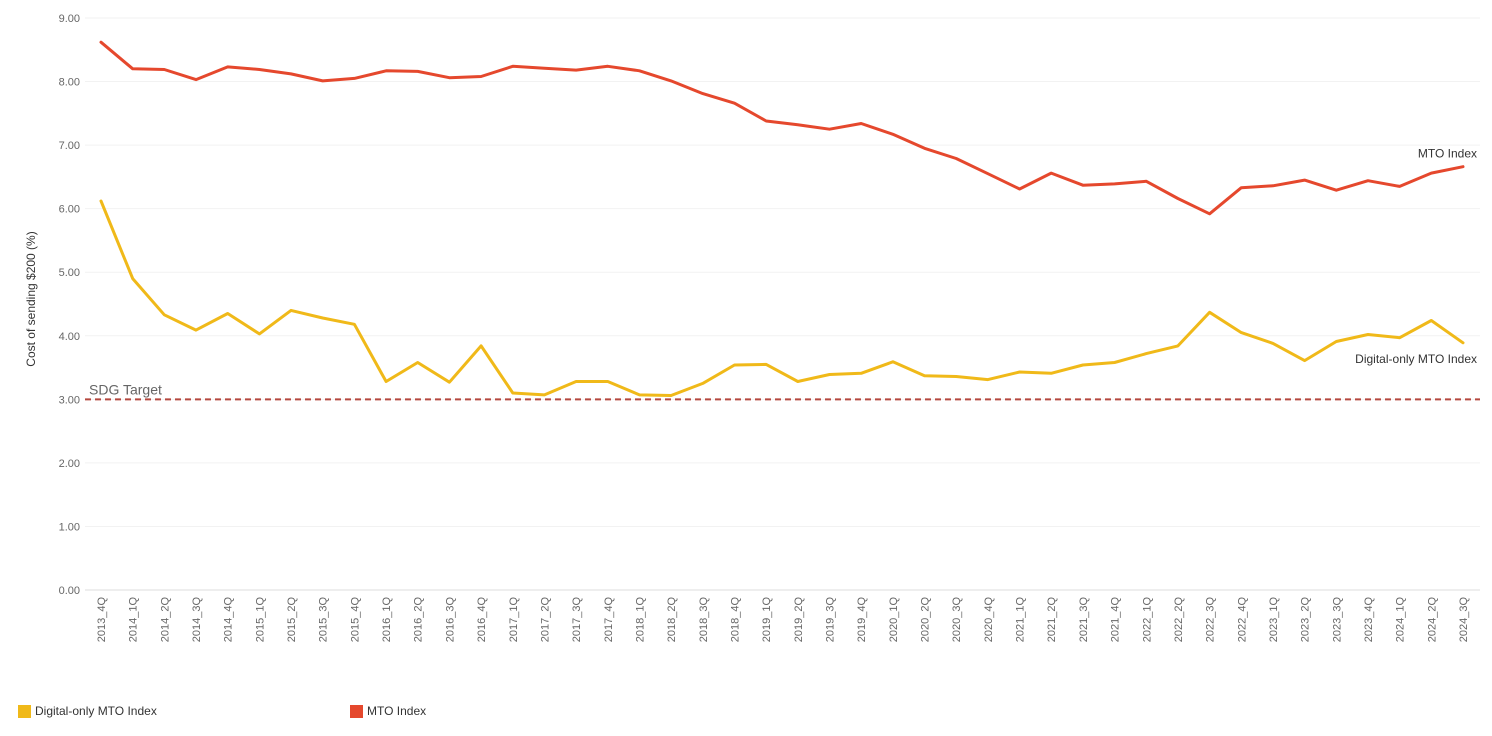 The height and width of the screenshot is (736, 1492). Describe the element at coordinates (69, 464) in the screenshot. I see `y-tick-label: 2.00` at that location.